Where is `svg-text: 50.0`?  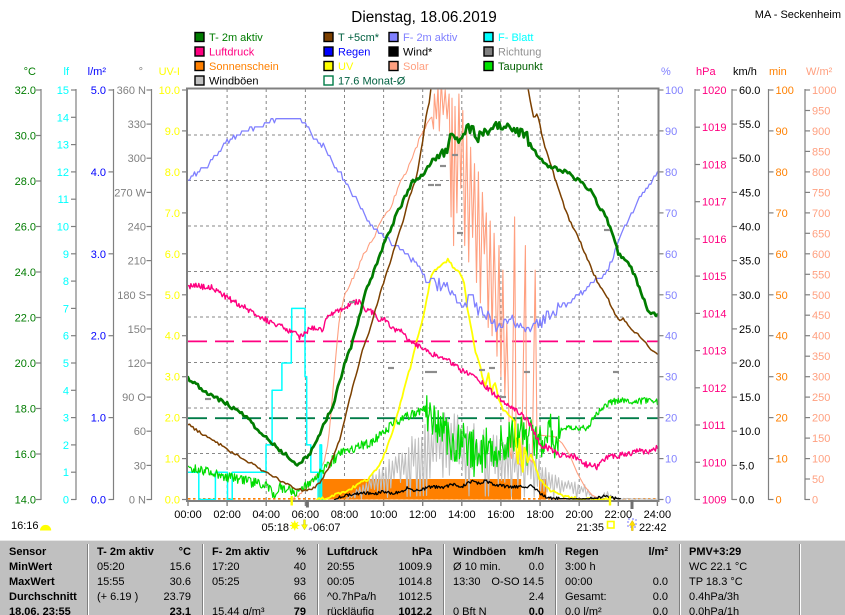 svg-text: 50.0 is located at coordinates (749, 159).